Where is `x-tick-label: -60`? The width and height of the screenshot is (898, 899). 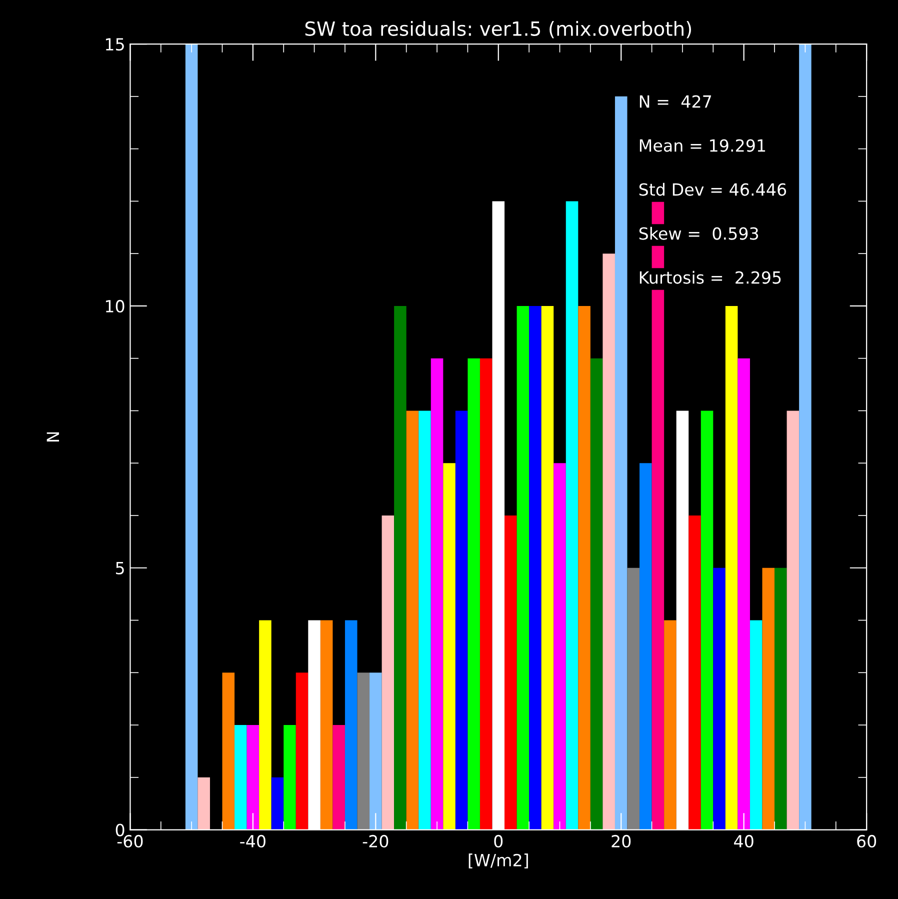 x-tick-label: -60 is located at coordinates (130, 841).